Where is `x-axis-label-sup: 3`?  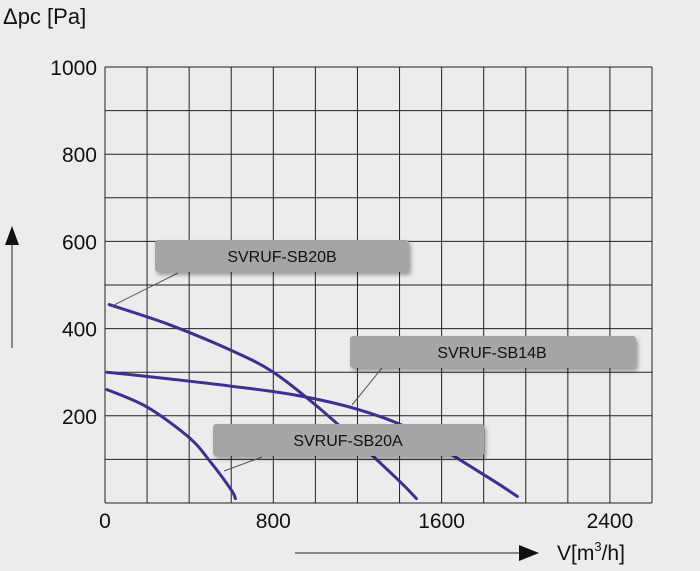
x-axis-label-sup: 3 is located at coordinates (597, 546).